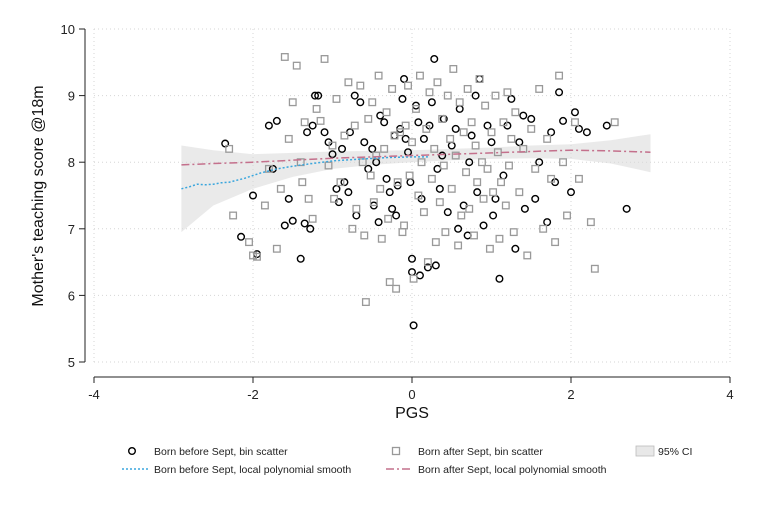 The height and width of the screenshot is (506, 759). What do you see at coordinates (416, 157) in the screenshot?
I see `line-after-sept` at bounding box center [416, 157].